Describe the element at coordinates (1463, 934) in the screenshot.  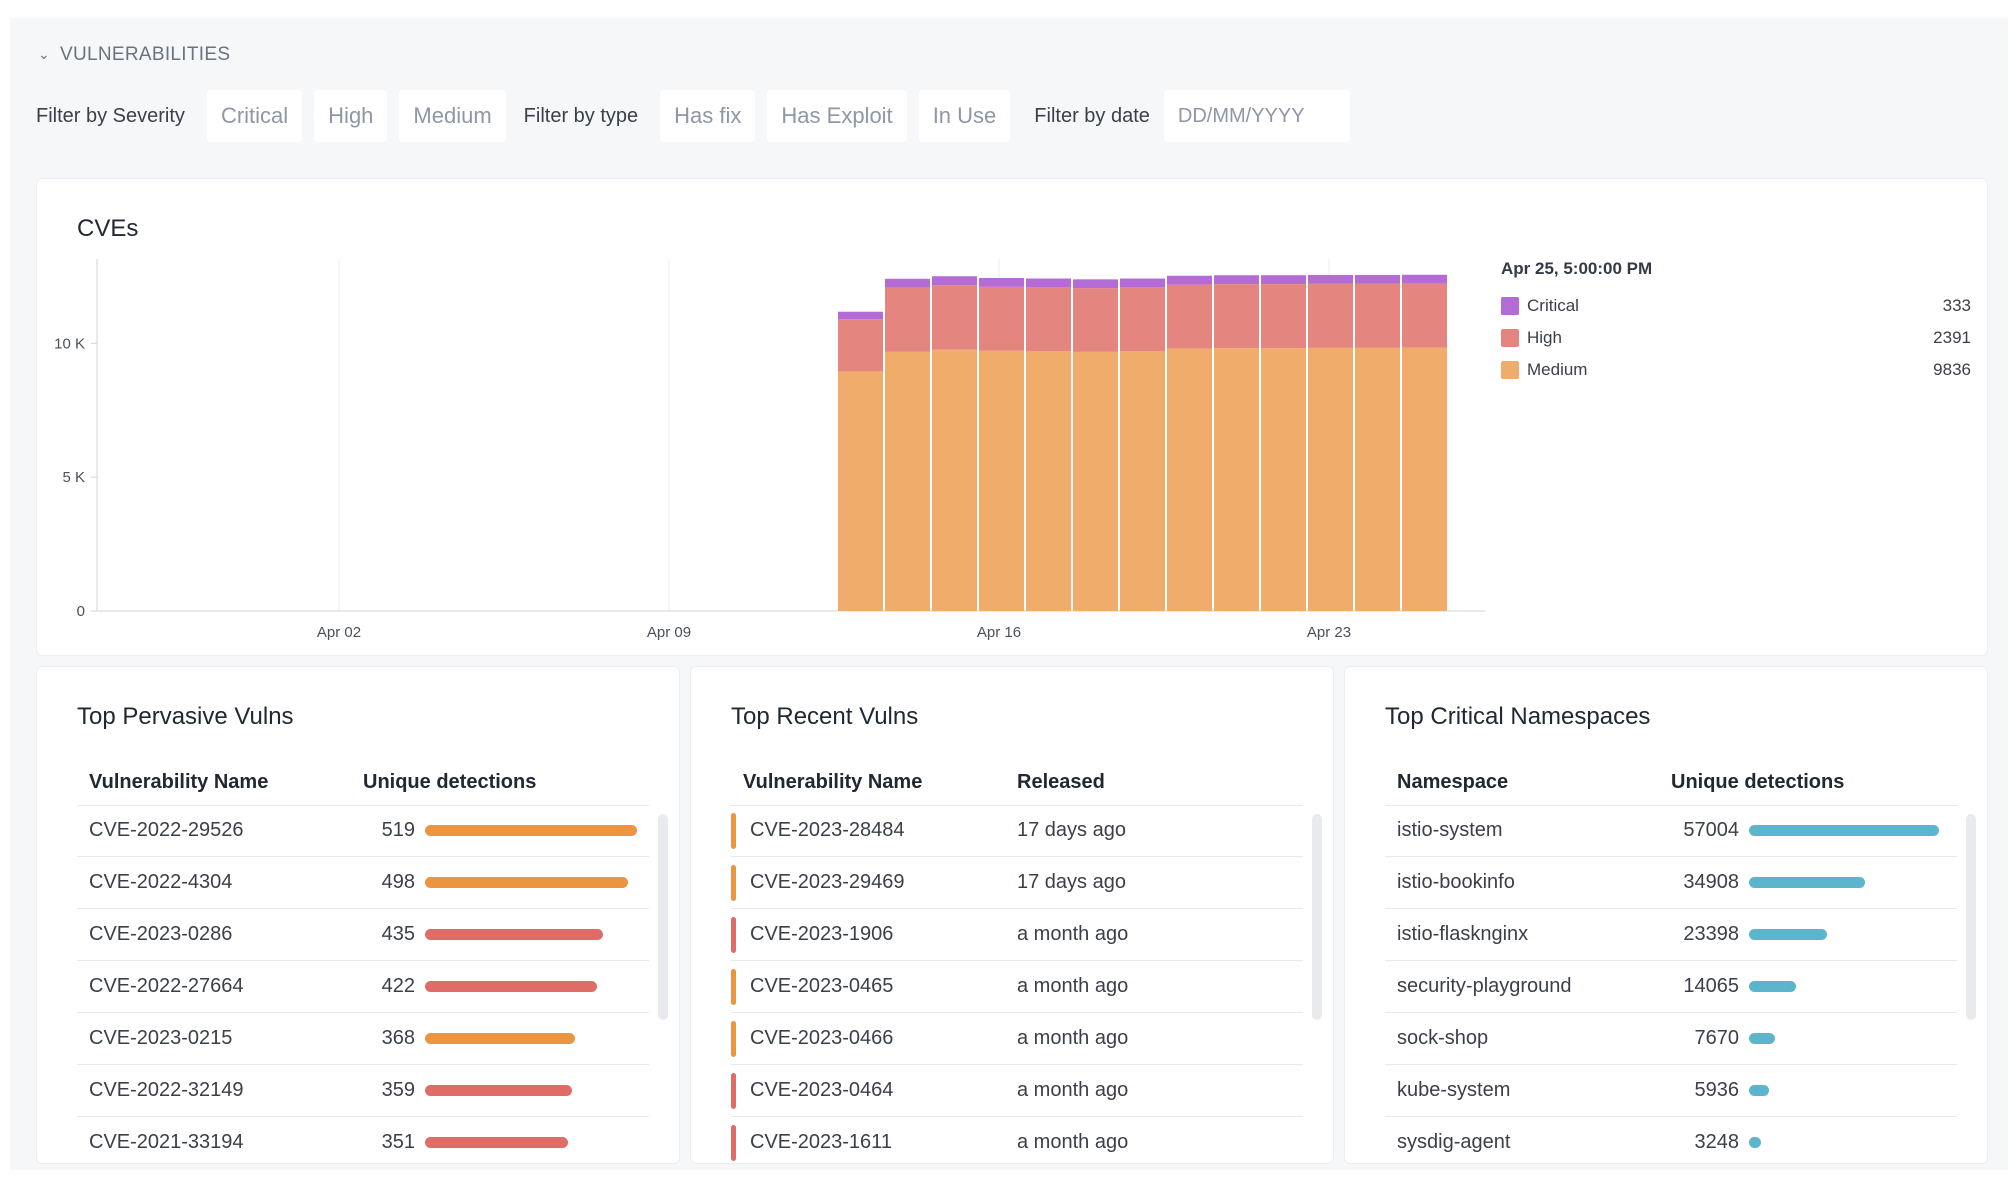
I see `namespace-name: istio-flasknginx` at that location.